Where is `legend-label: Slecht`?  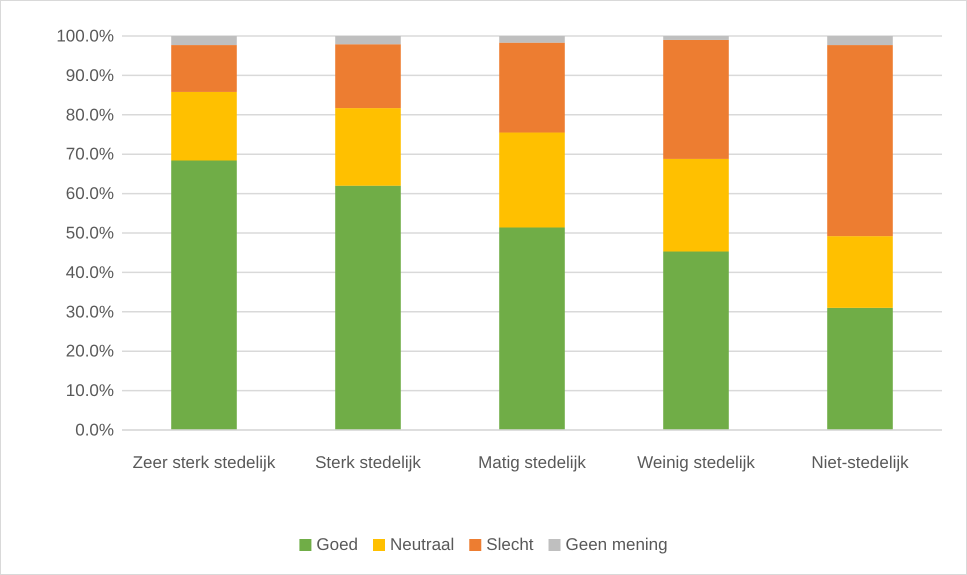 legend-label: Slecht is located at coordinates (510, 544).